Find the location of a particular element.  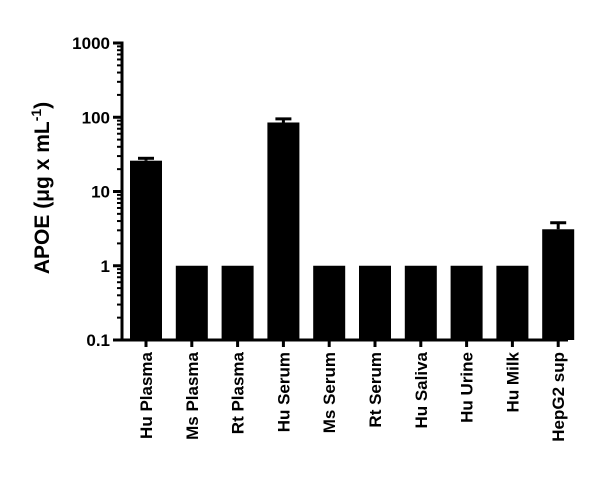

x-tick-label-rt-serum: Rt Serum is located at coordinates (375, 390).